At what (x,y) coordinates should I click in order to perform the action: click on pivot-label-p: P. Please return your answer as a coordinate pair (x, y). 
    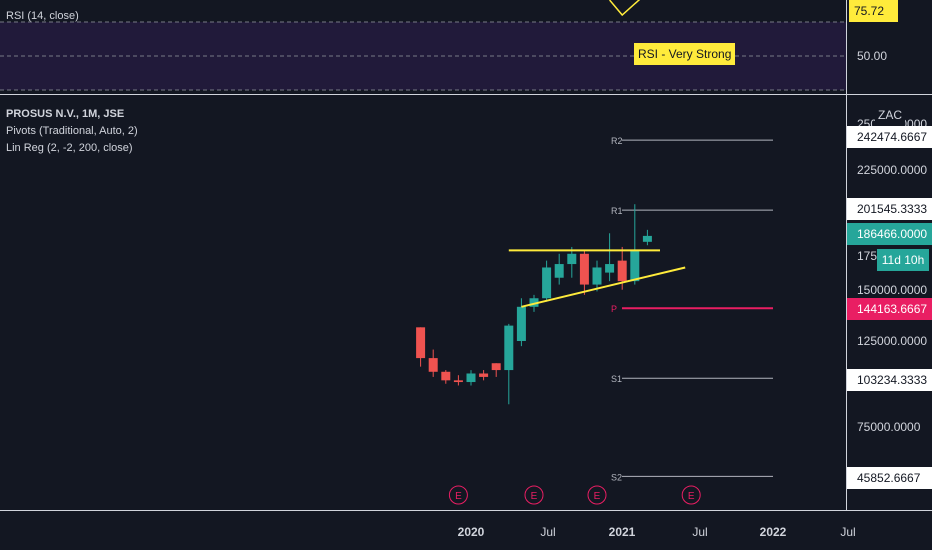
    Looking at the image, I should click on (614, 309).